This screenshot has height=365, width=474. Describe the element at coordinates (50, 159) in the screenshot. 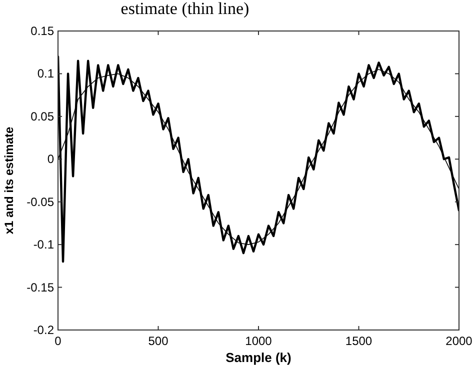

I see `y-tick-label: 0` at that location.